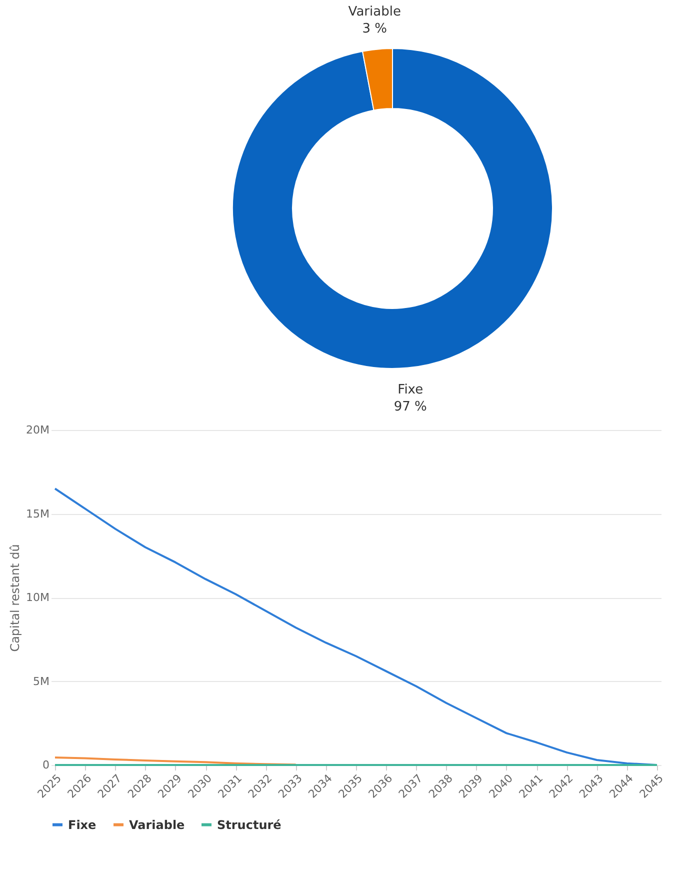 This screenshot has width=699, height=873. Describe the element at coordinates (410, 407) in the screenshot. I see `data-label: 97 %` at that location.